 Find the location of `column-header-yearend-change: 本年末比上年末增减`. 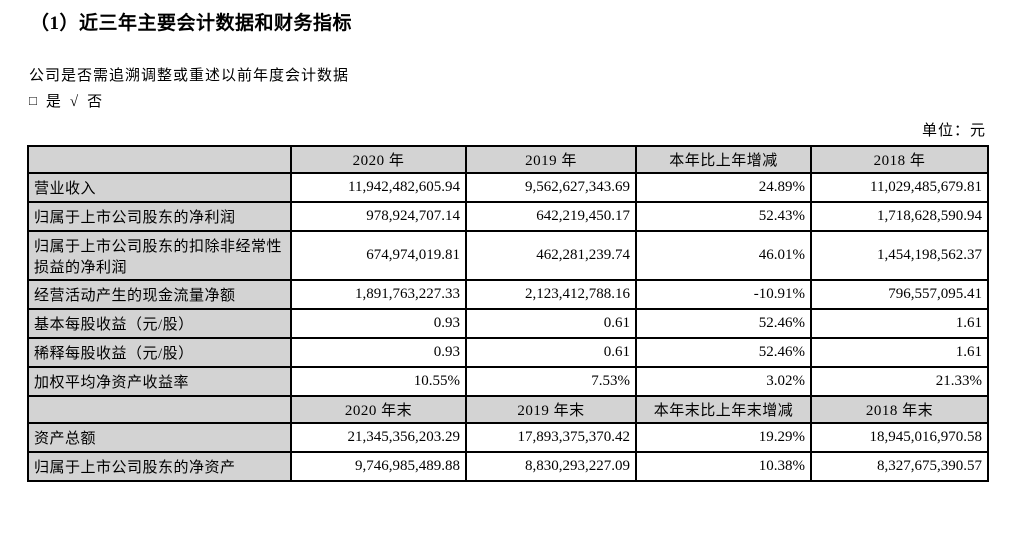

column-header-yearend-change: 本年末比上年末增减 is located at coordinates (723, 409).